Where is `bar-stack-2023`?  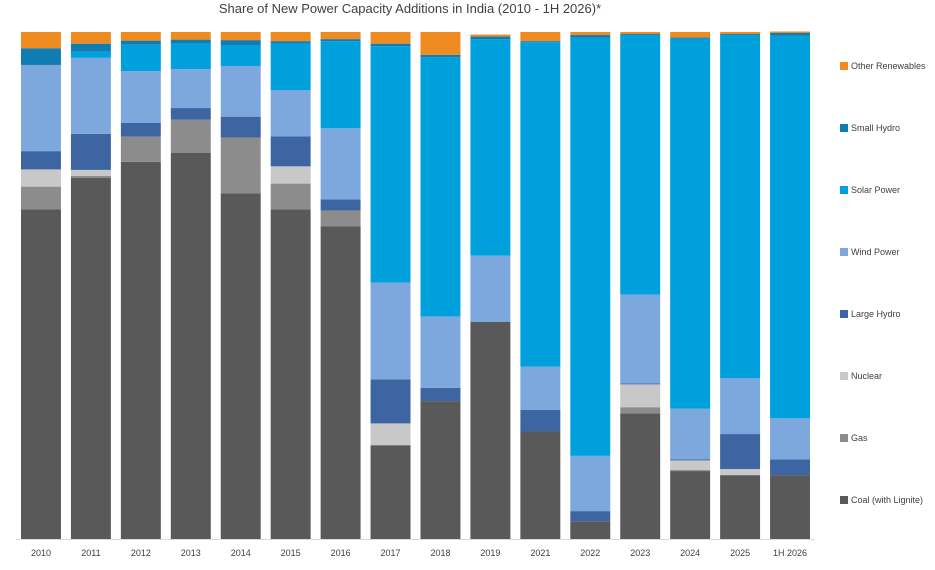 bar-stack-2023 is located at coordinates (640, 285).